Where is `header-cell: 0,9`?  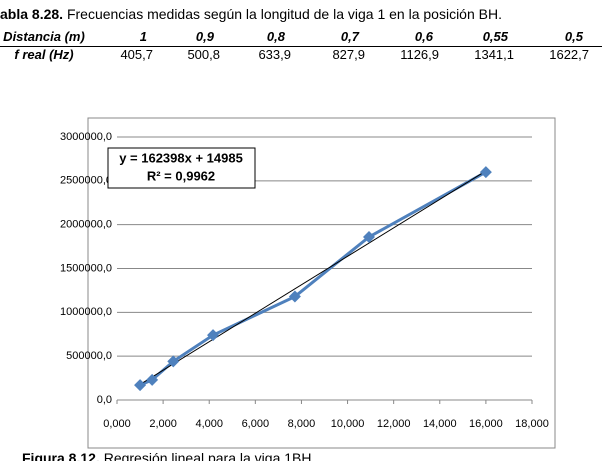 header-cell: 0,9 is located at coordinates (204, 36).